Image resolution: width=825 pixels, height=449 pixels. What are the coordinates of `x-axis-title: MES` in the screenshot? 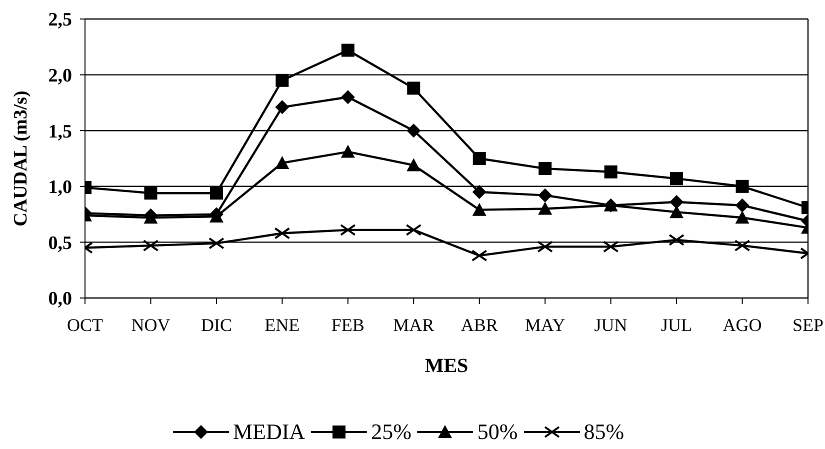 It's located at (446, 366).